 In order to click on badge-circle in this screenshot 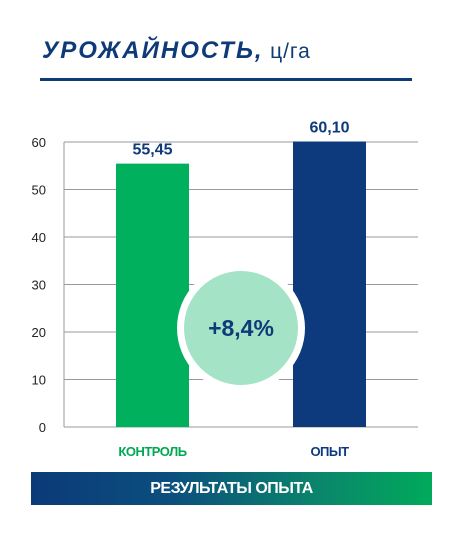, I will do `click(241, 328)`.